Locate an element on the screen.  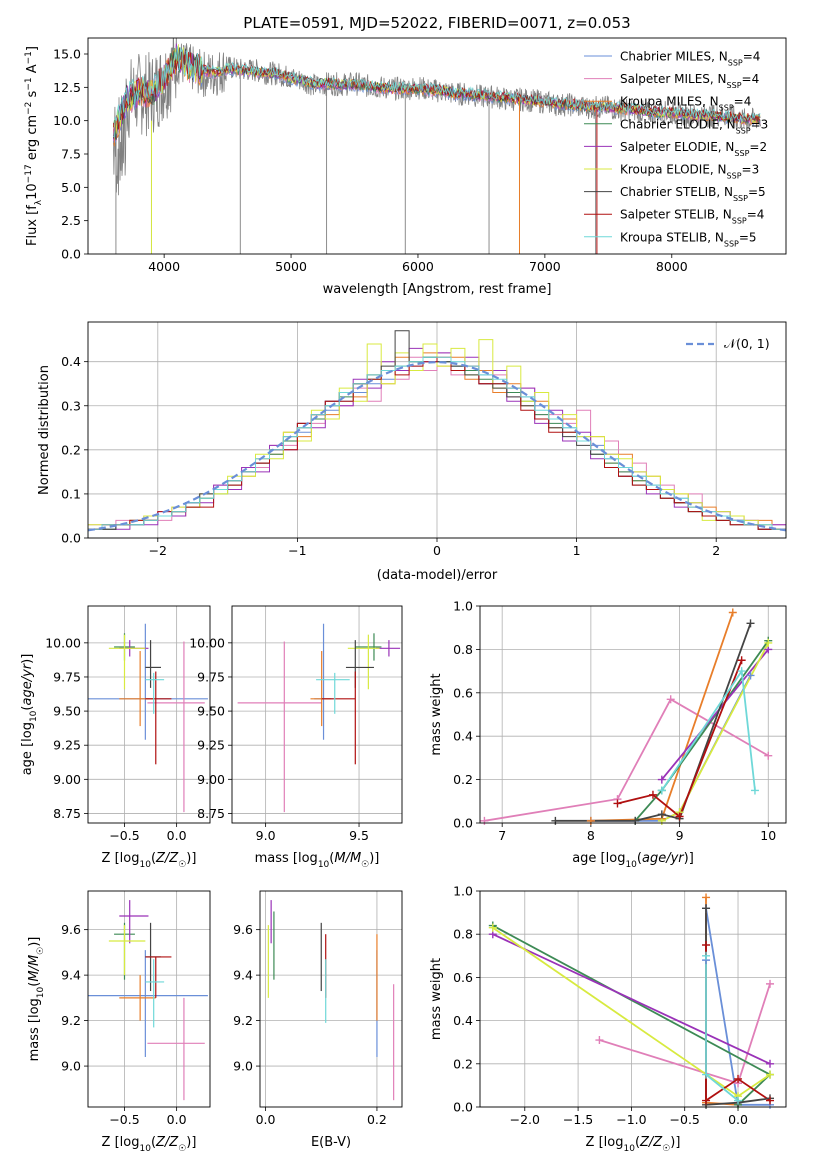
label-part: SSP is located at coordinates (740, 198).